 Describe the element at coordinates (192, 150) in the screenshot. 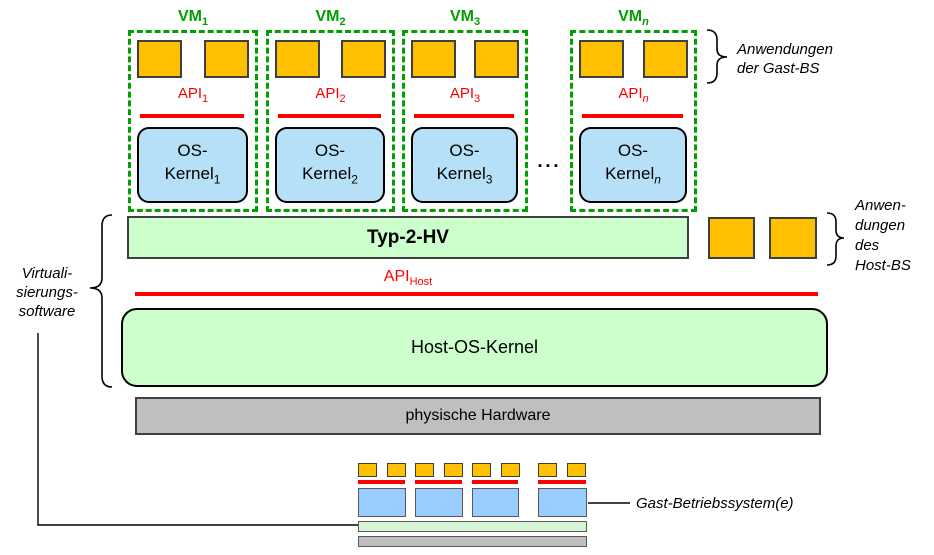

I see `vm1-kernel-line1: OS-` at that location.